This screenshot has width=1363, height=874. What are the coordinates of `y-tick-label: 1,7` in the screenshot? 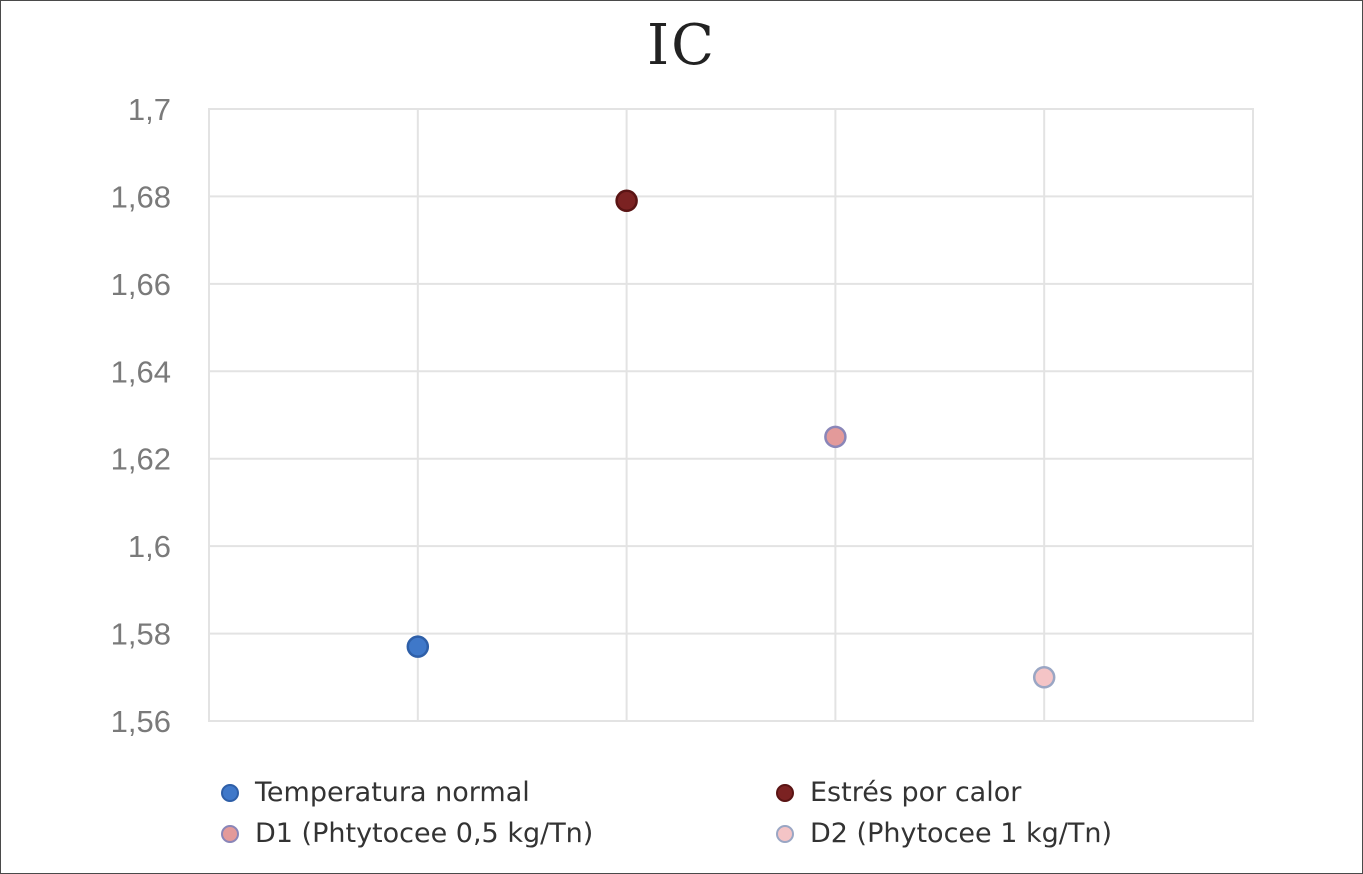 It's located at (149, 109).